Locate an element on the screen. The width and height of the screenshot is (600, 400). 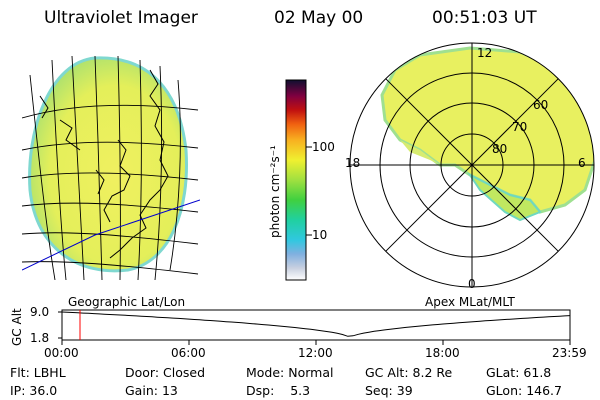
date-label: 02 May 00 is located at coordinates (319, 18).